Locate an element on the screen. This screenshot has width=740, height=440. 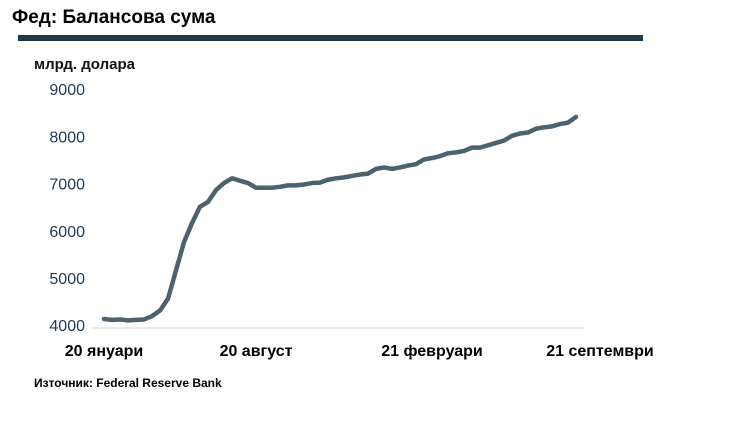
x-tick-label: 20 януари is located at coordinates (104, 351).